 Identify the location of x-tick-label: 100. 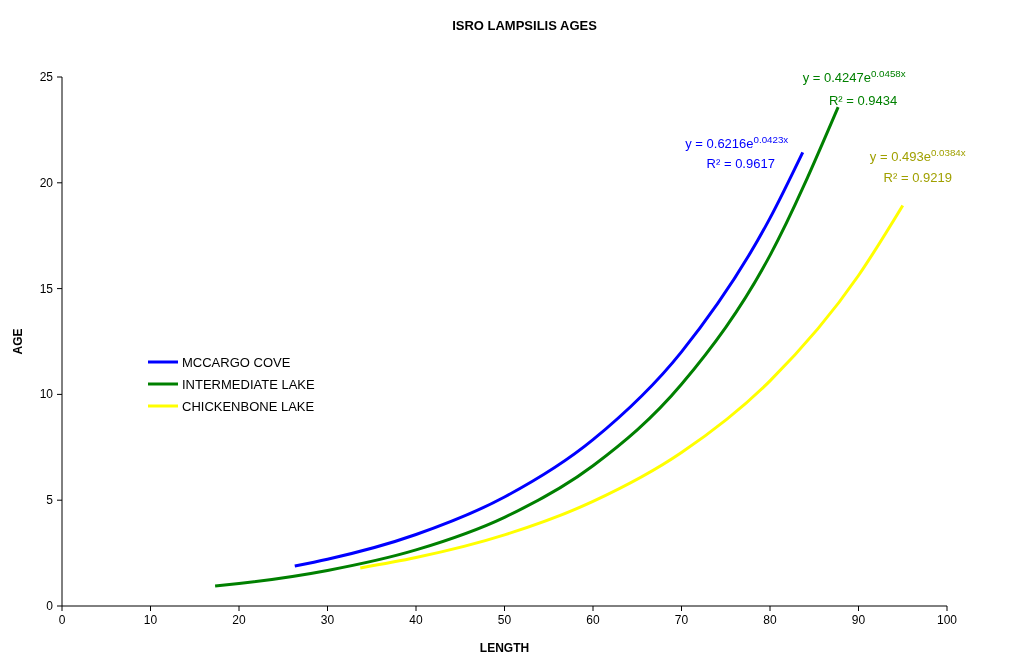
(947, 620).